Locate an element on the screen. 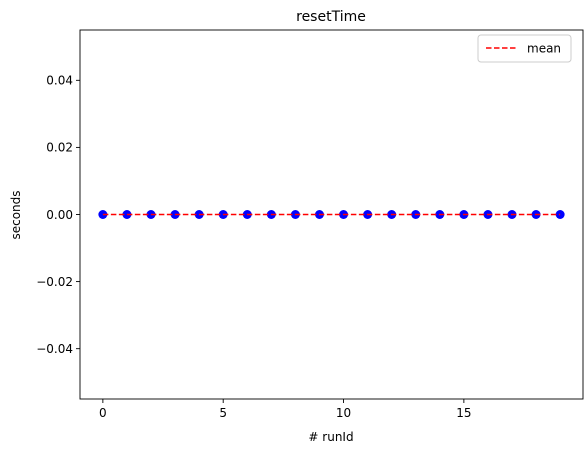  y-tick-label: −0.04 is located at coordinates (54, 349).